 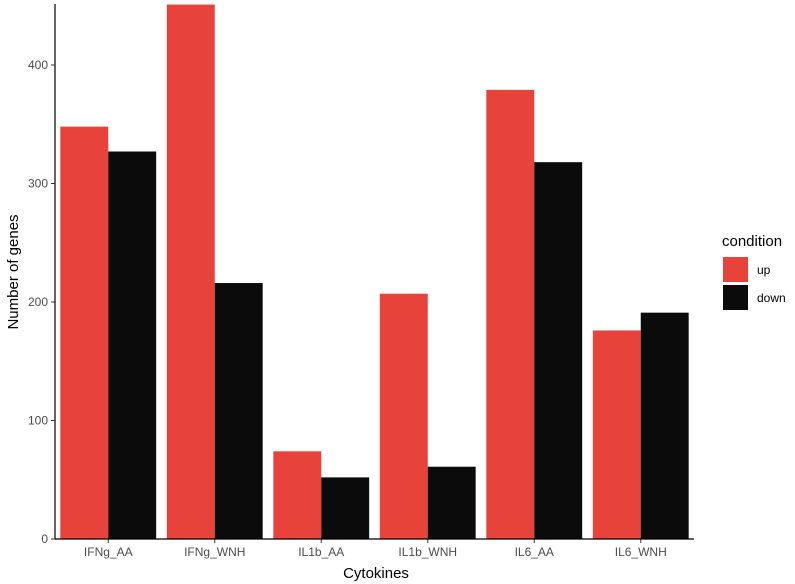 I want to click on x-tick-label: IL1b_AA, so click(x=321, y=552).